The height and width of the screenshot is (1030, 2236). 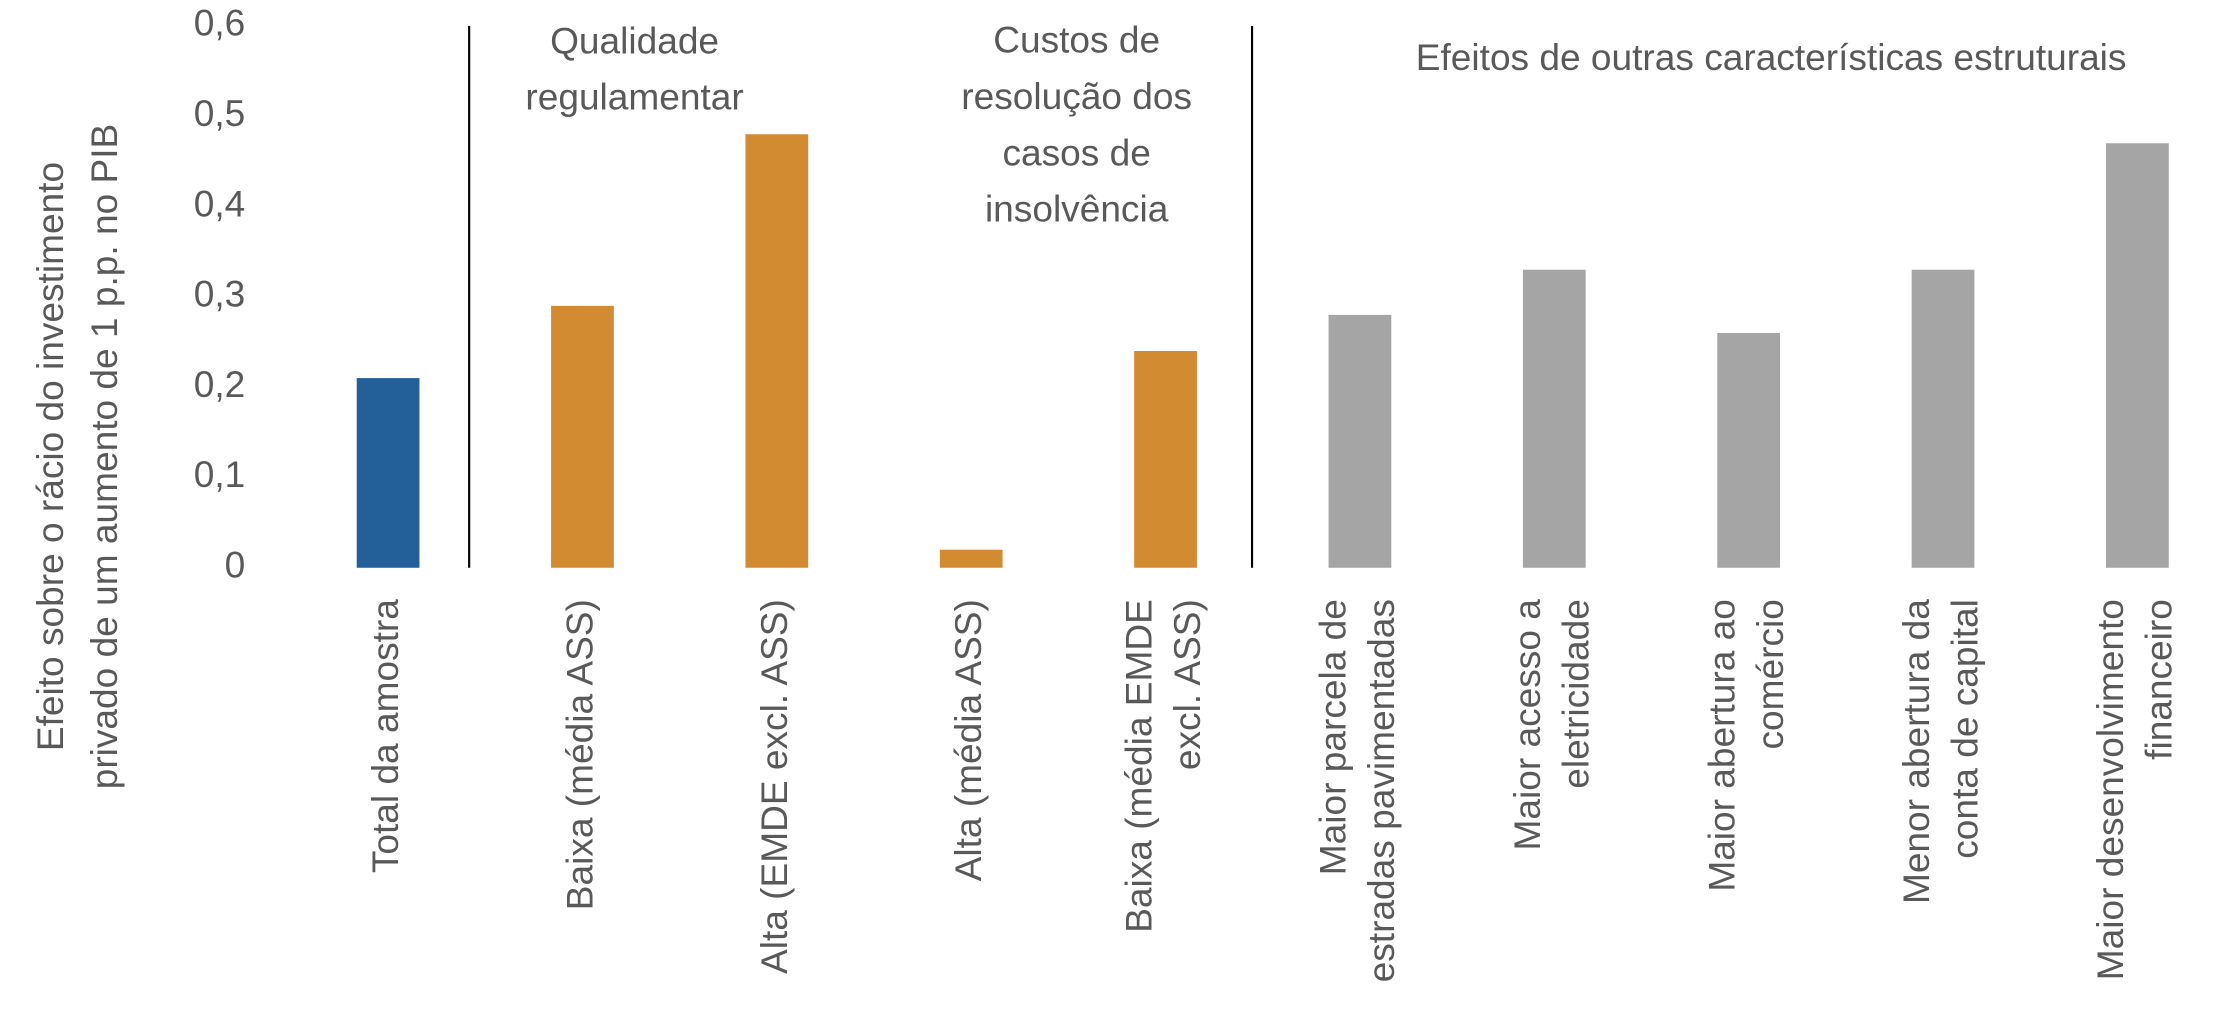 I want to click on y-tick-label: 0,2, so click(x=220, y=384).